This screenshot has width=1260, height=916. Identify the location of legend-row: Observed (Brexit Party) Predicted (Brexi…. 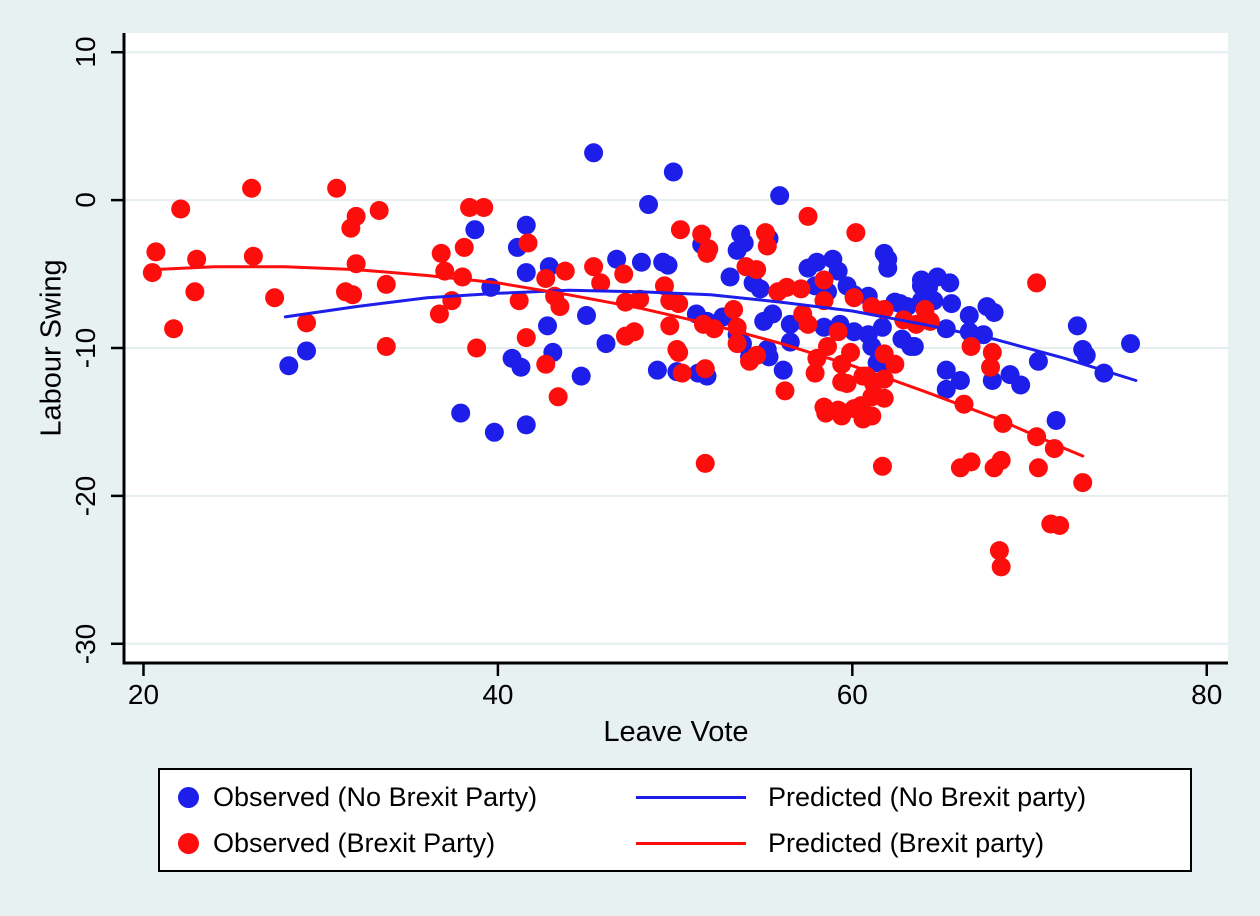
(675, 843).